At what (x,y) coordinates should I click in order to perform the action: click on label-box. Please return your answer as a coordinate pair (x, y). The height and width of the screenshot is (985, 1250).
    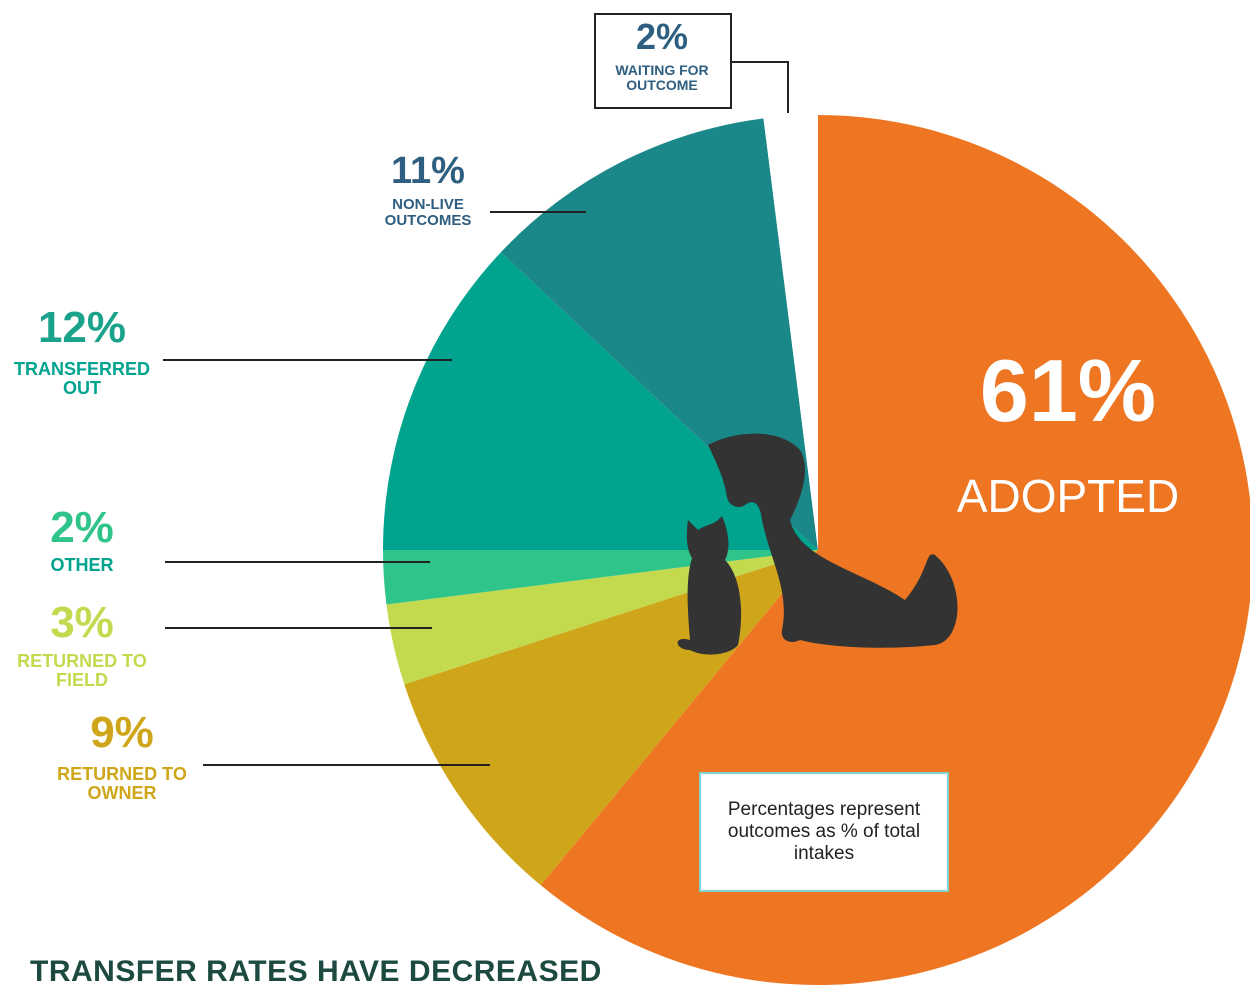
    Looking at the image, I should click on (663, 61).